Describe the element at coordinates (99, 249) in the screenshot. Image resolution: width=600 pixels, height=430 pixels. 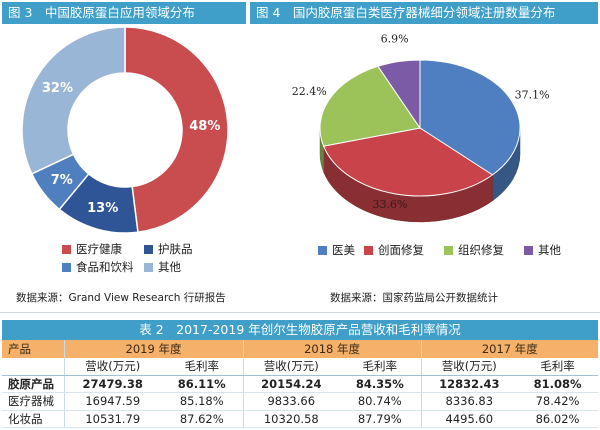
I see `legend-label: 医疗健康` at that location.